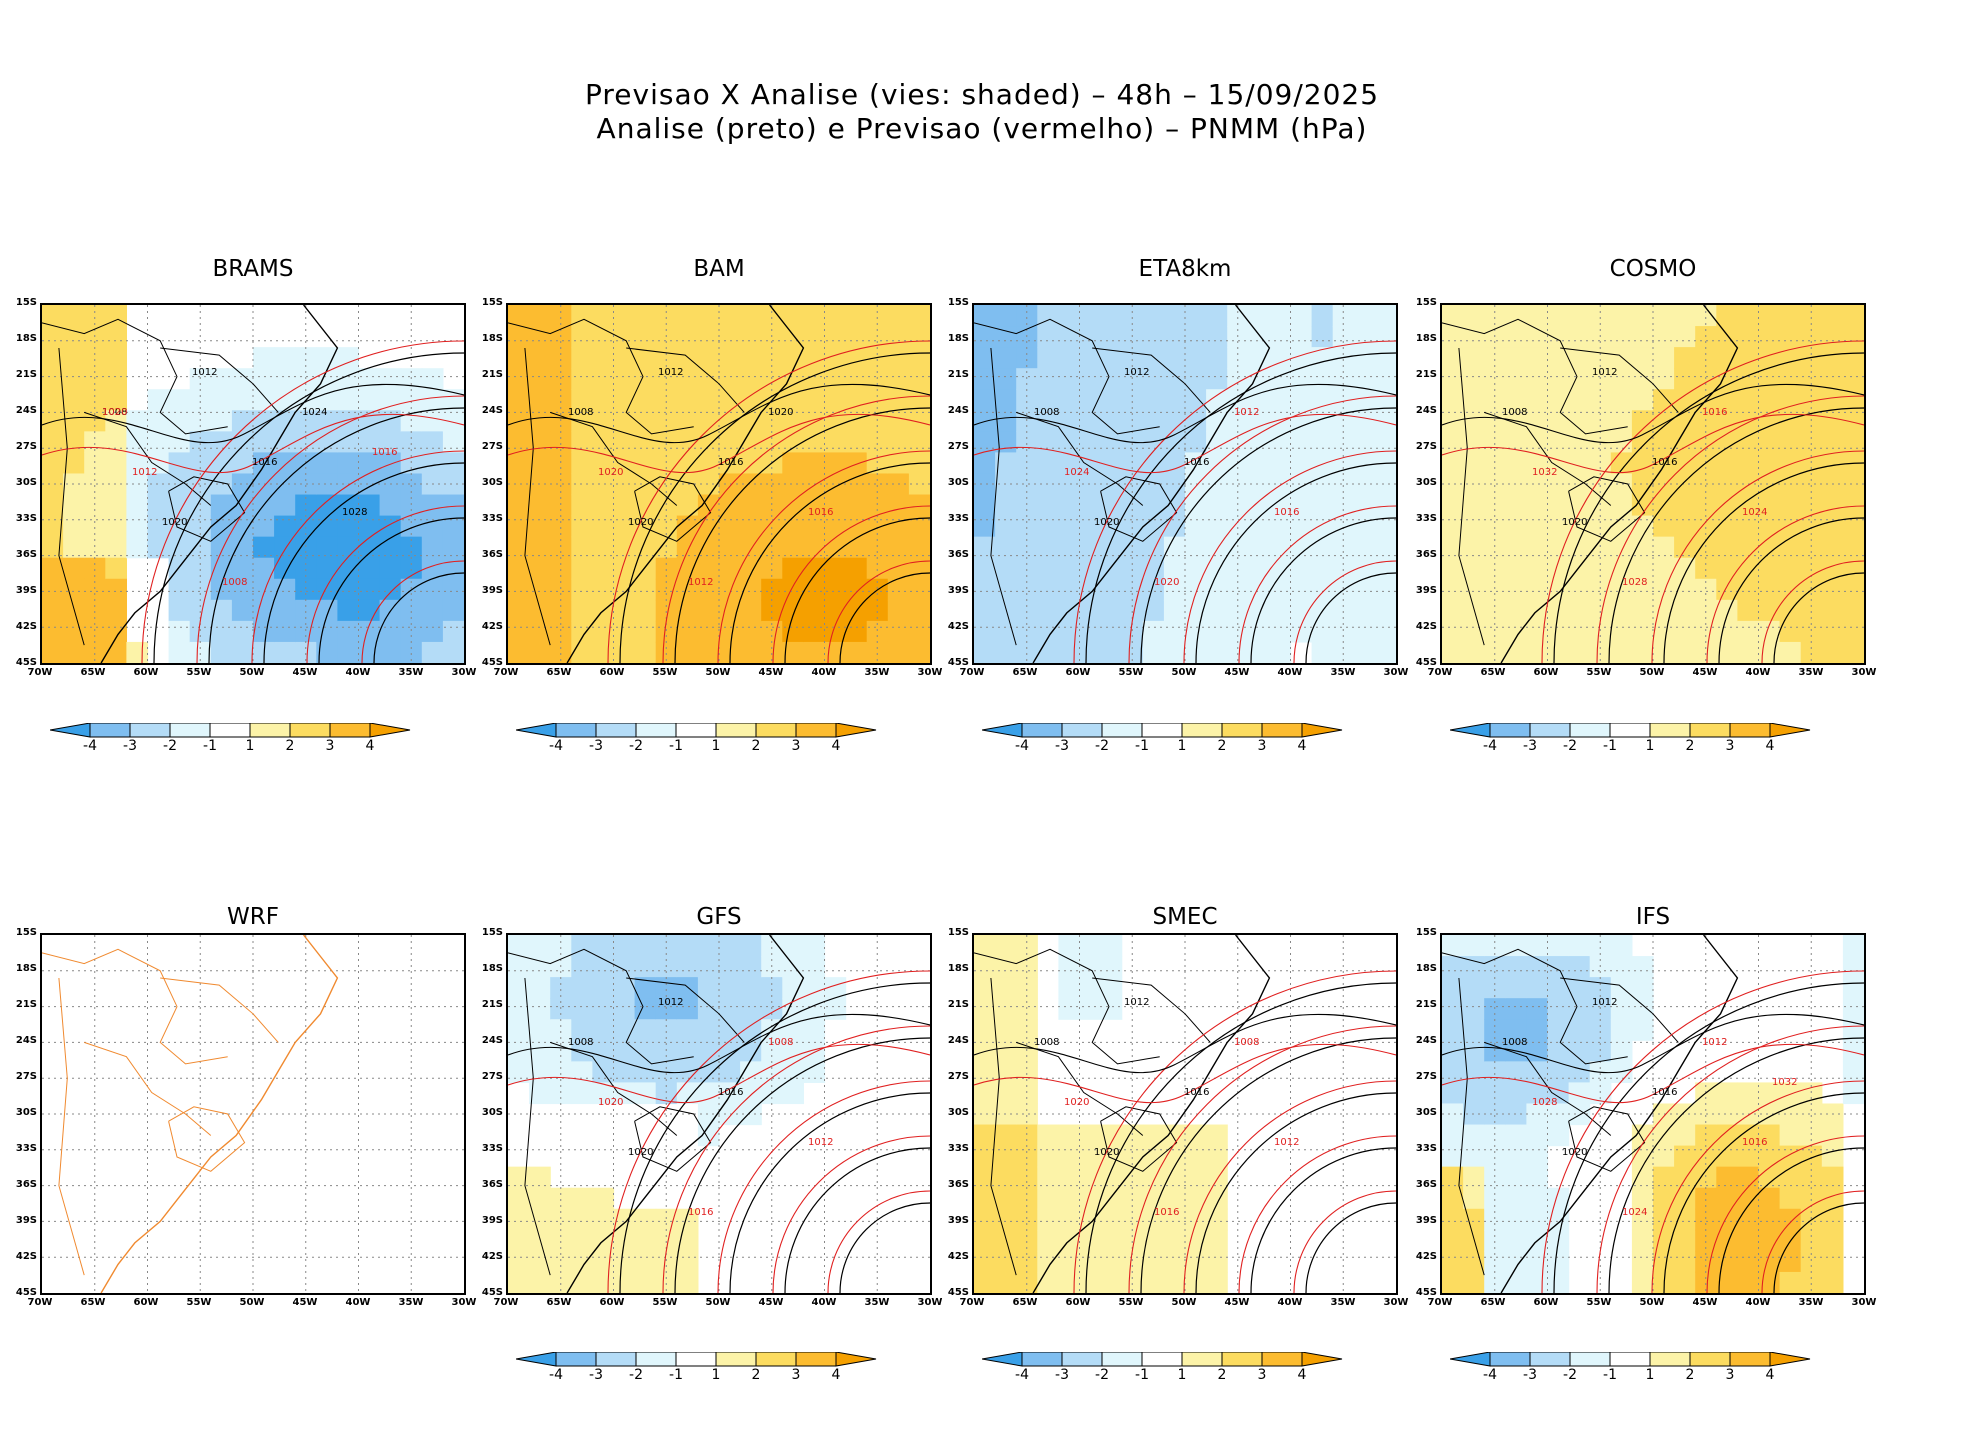 Image resolution: width=1964 pixels, height=1436 pixels. Describe the element at coordinates (219, 1114) in the screenshot. I see `coastline` at that location.